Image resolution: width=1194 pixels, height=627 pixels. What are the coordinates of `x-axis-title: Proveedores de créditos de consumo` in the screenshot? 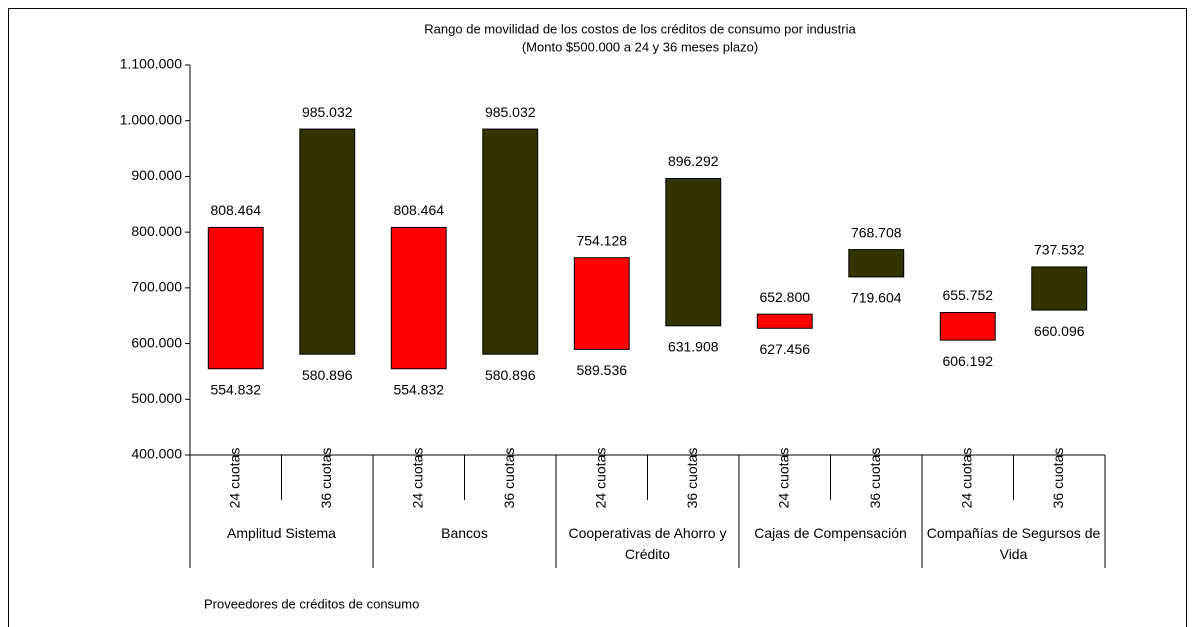 It's located at (311, 603).